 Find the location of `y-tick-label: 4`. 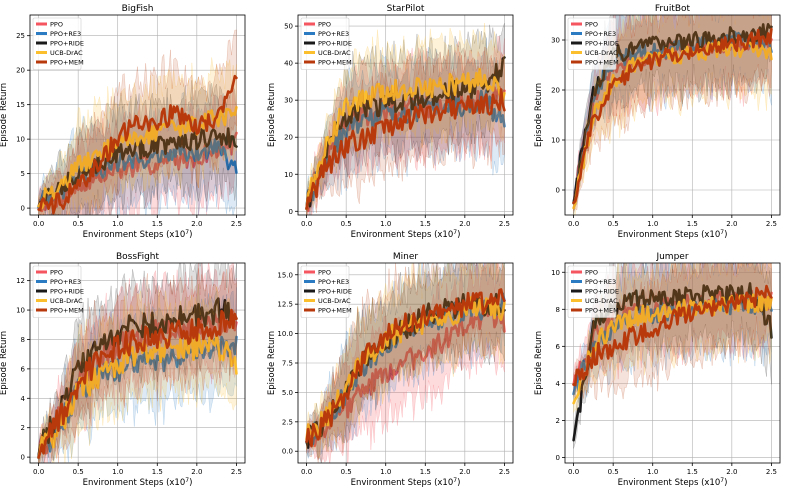

y-tick-label: 4 is located at coordinates (558, 384).